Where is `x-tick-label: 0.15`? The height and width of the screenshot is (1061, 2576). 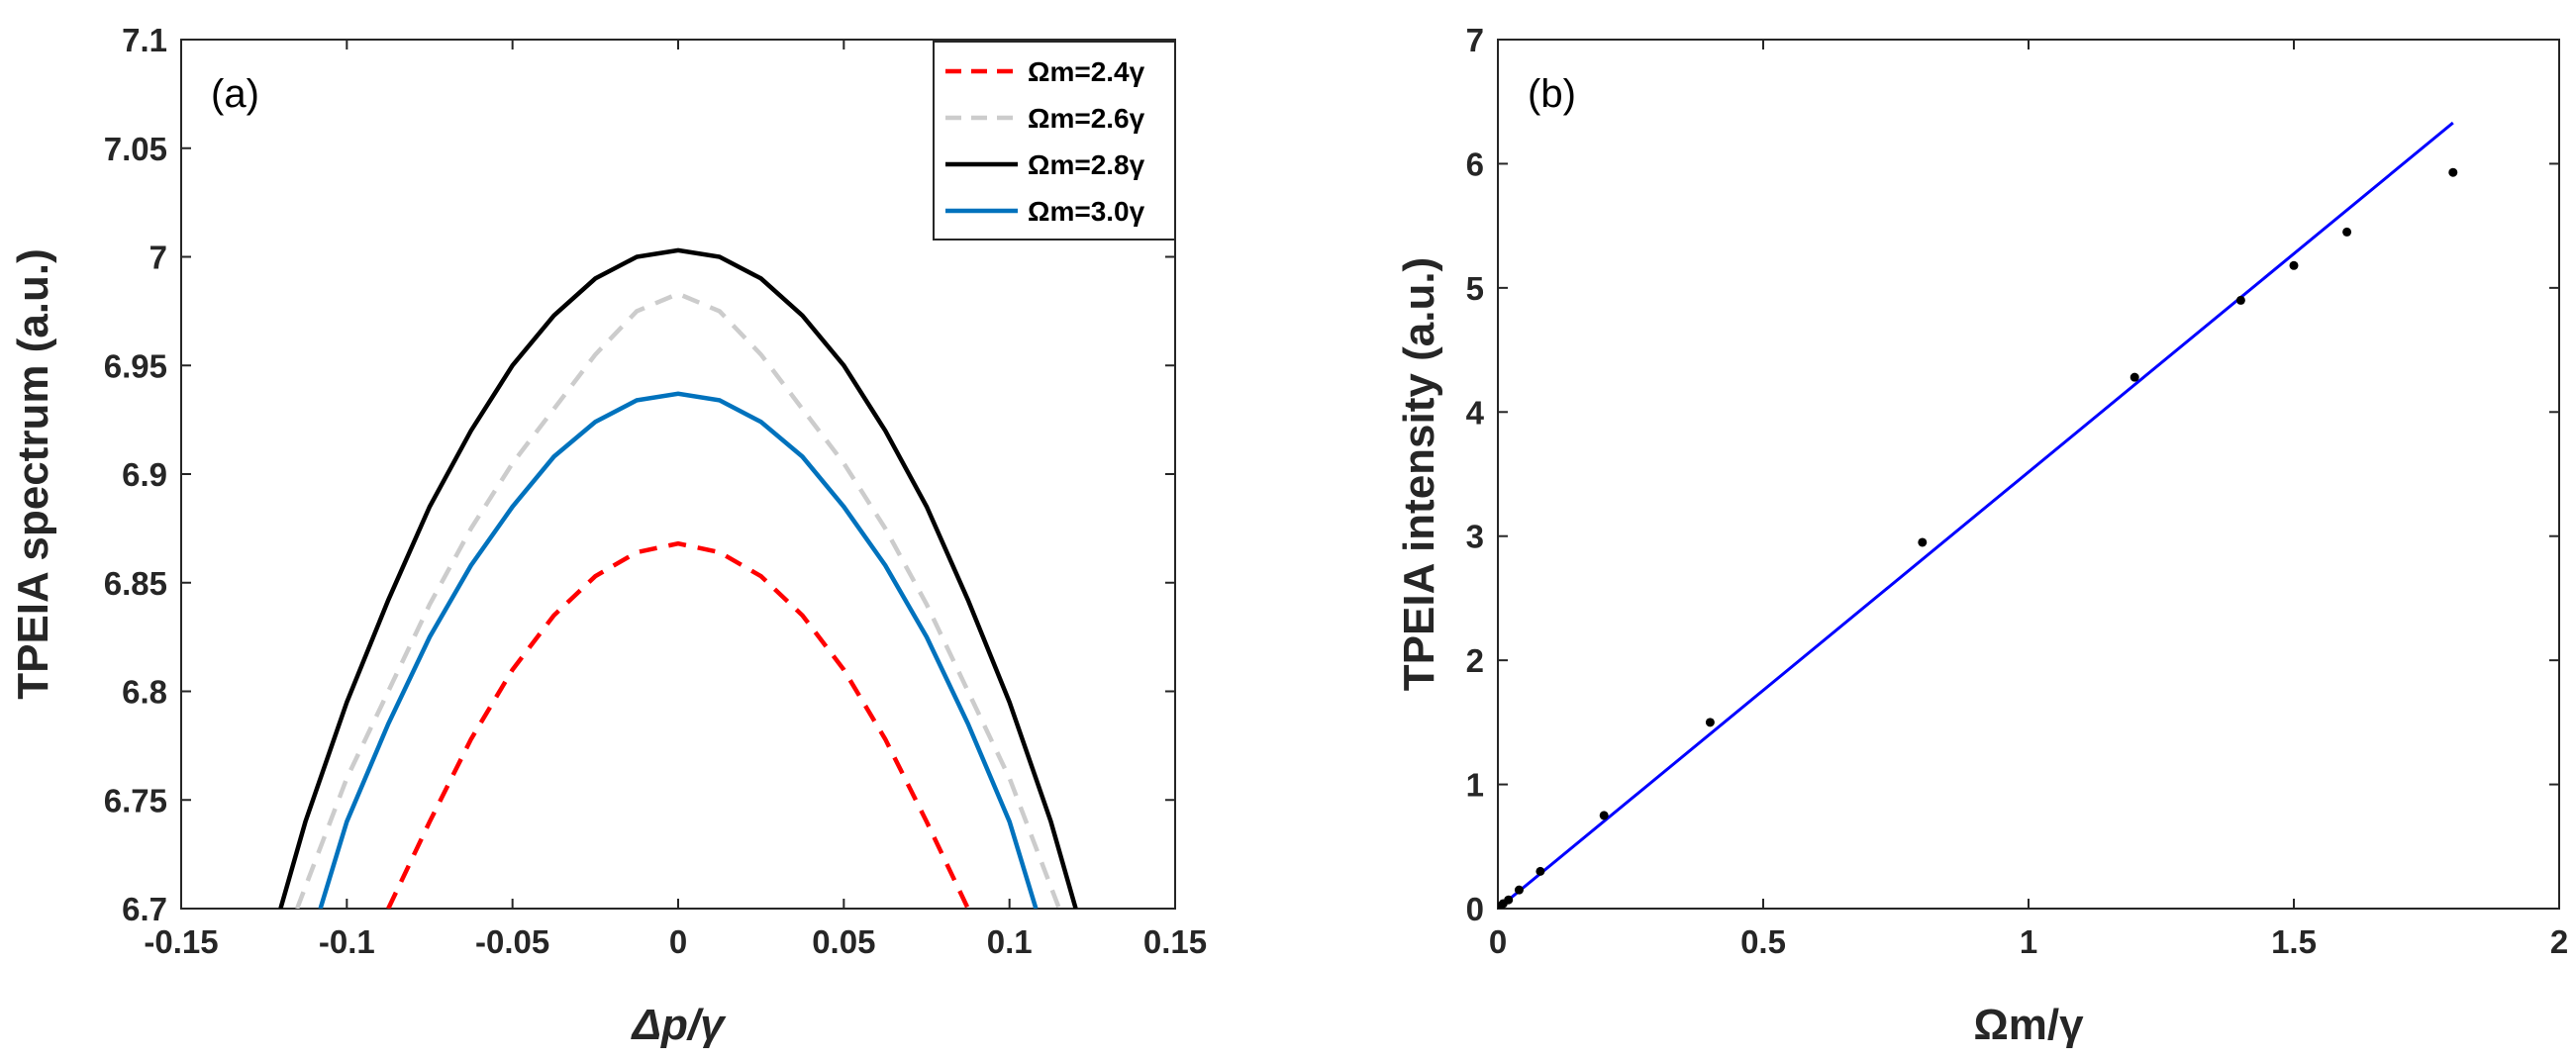 x-tick-label: 0.15 is located at coordinates (1175, 942).